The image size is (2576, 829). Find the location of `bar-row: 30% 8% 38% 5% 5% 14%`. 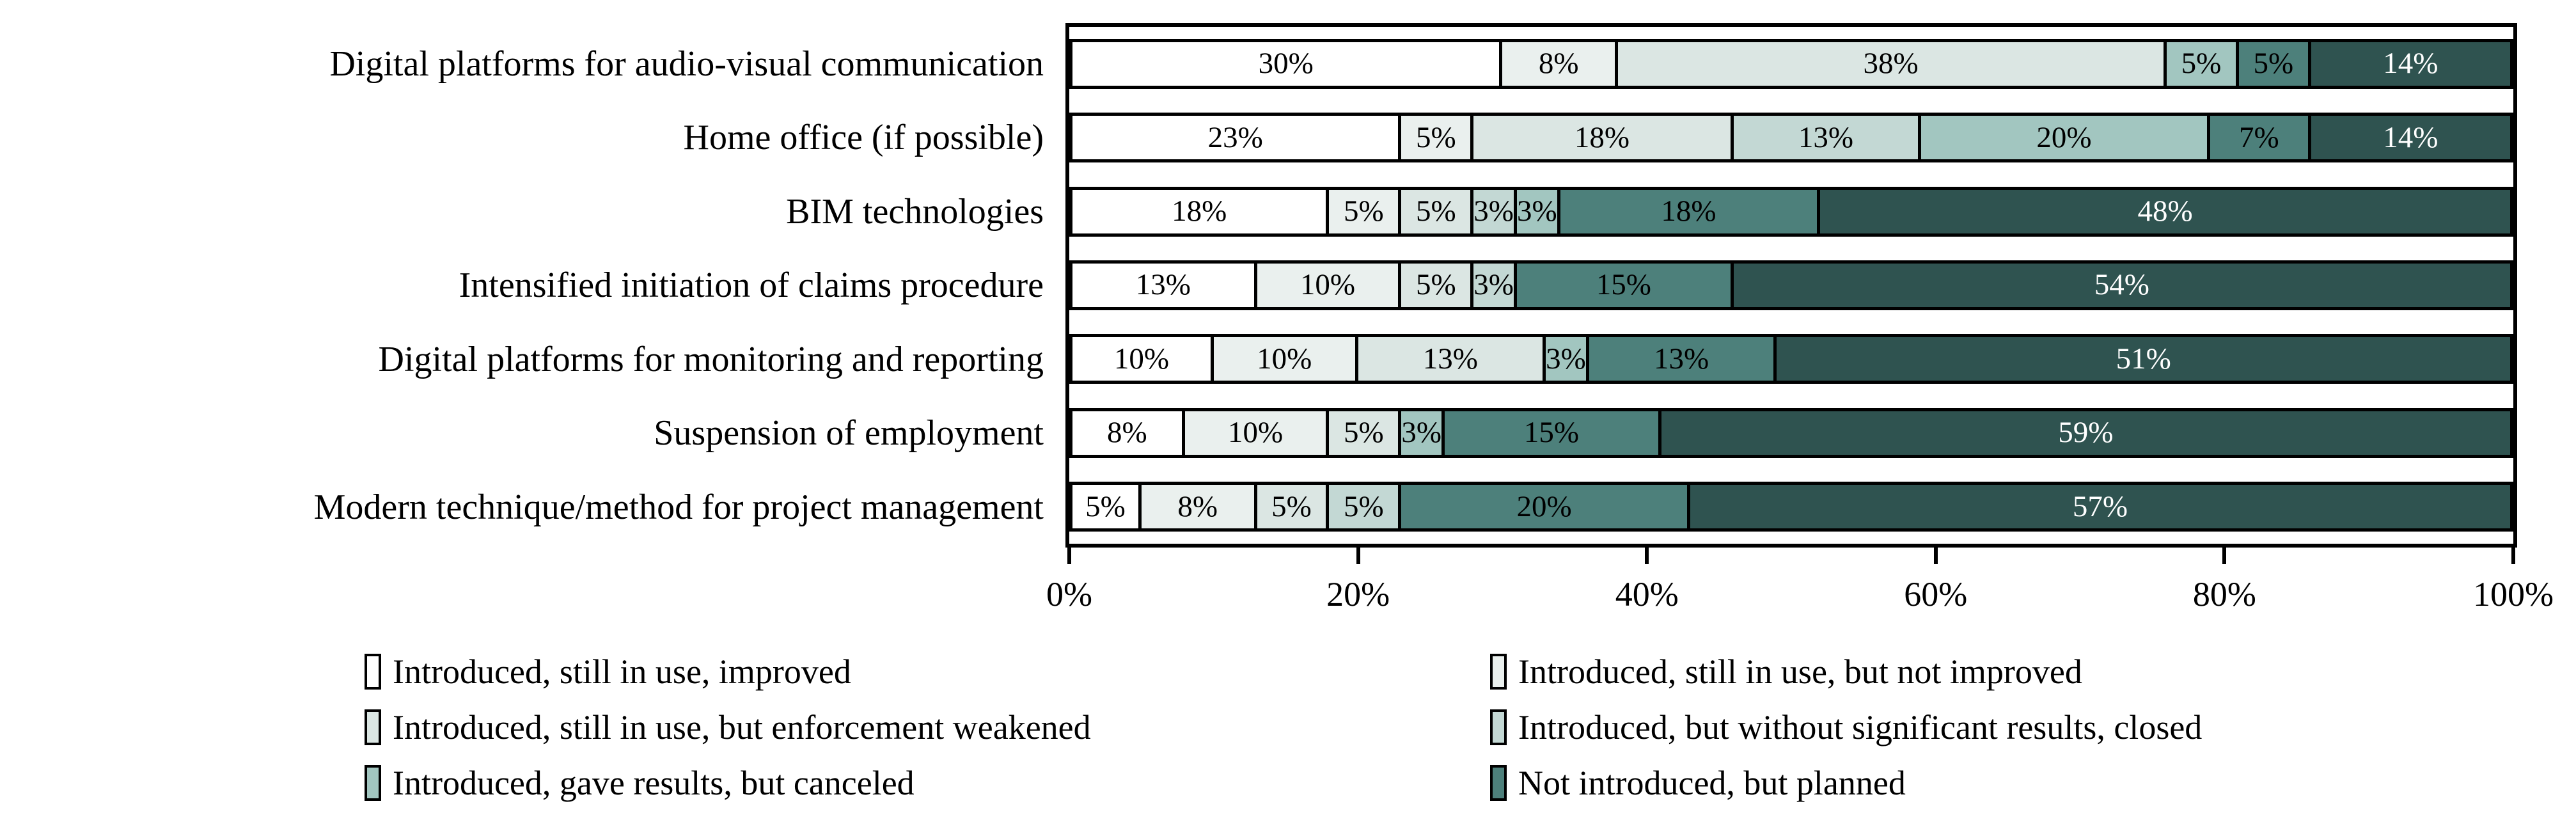

bar-row: 30% 8% 38% 5% 5% 14% is located at coordinates (1791, 63).